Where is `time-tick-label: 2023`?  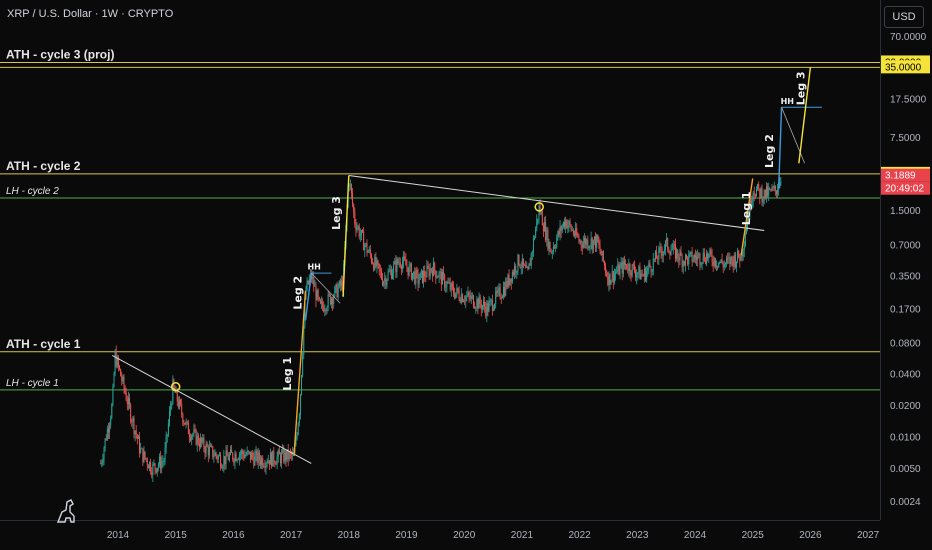 time-tick-label: 2023 is located at coordinates (637, 535).